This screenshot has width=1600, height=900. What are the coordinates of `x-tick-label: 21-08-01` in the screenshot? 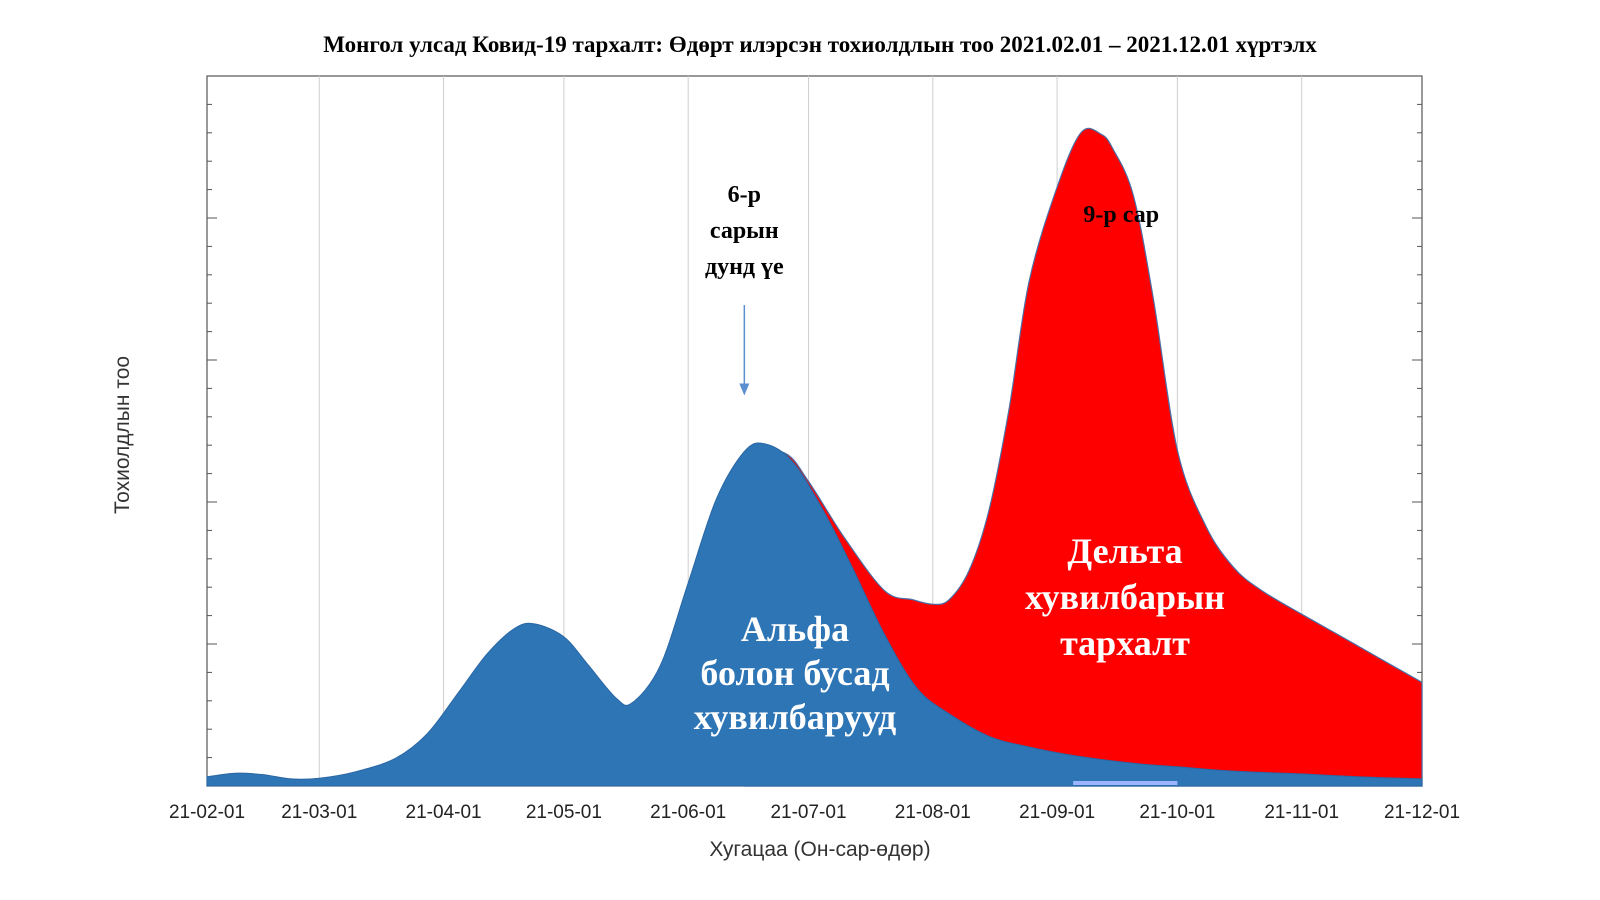 It's located at (933, 812).